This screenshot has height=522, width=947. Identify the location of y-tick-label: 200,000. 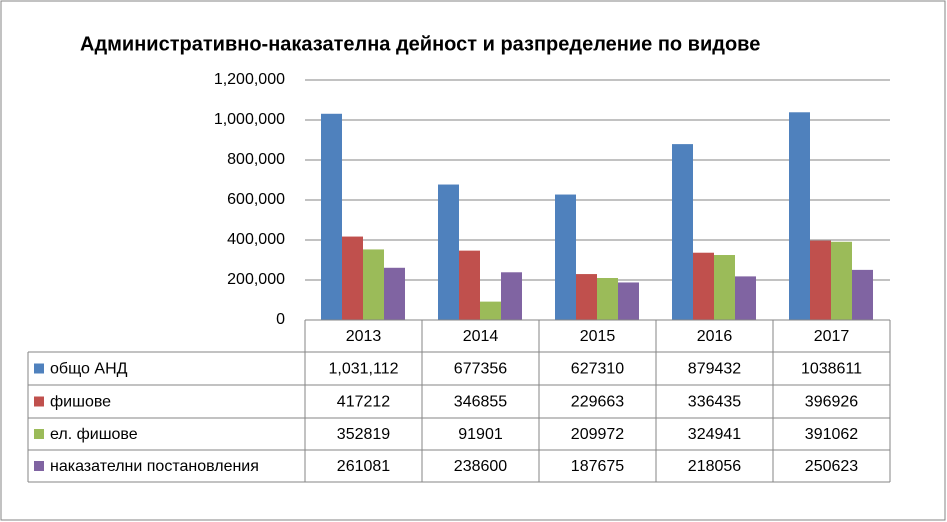
(256, 279).